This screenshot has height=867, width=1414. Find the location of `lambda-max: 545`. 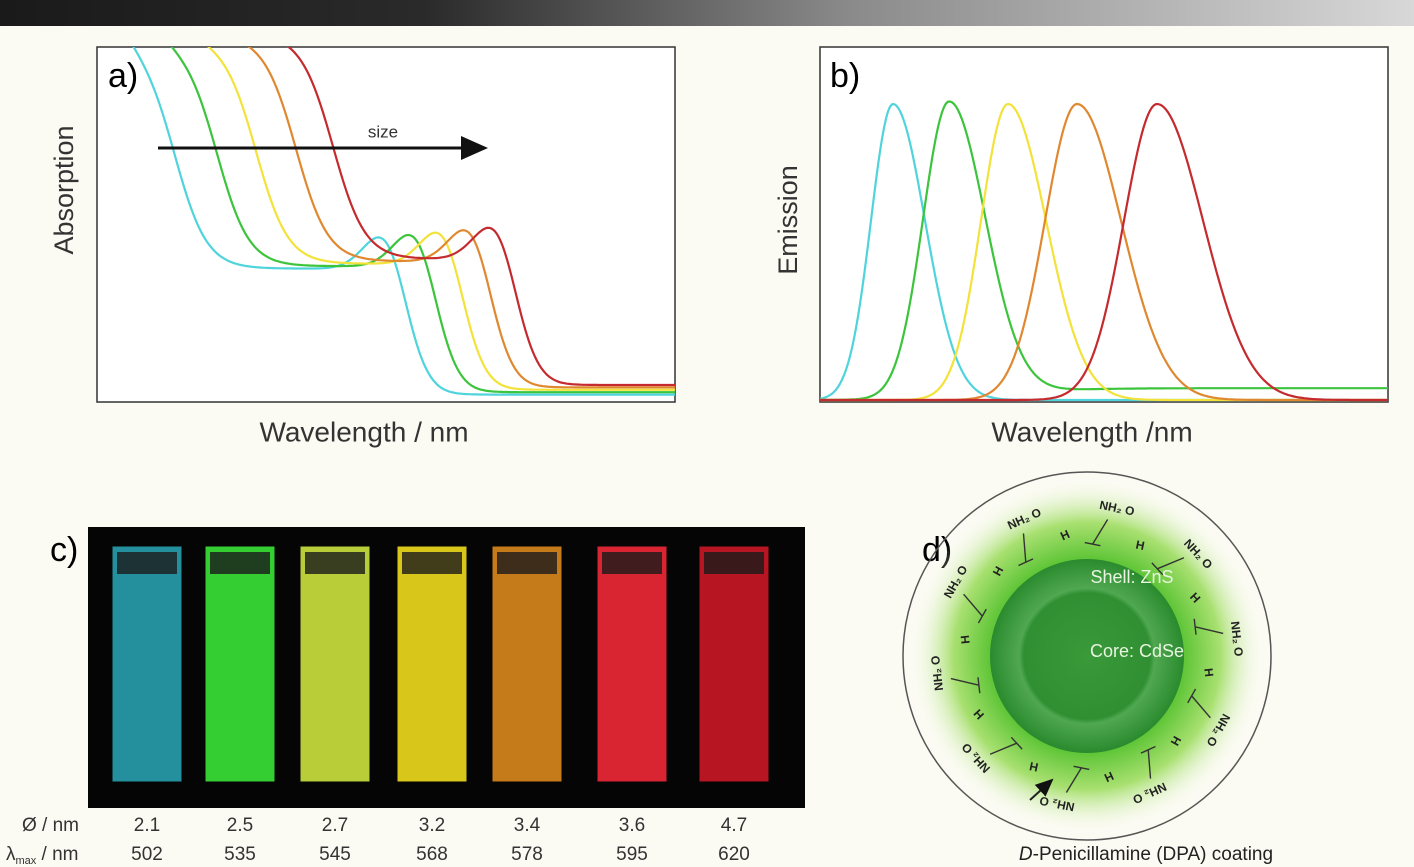

lambda-max: 545 is located at coordinates (335, 854).